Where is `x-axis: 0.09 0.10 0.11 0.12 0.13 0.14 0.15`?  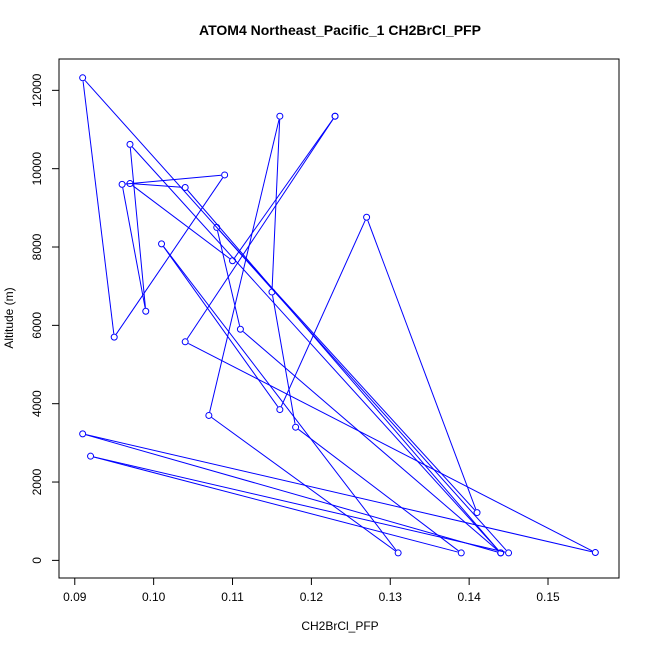
x-axis: 0.09 0.10 0.11 0.12 0.13 0.14 0.15 is located at coordinates (311, 590).